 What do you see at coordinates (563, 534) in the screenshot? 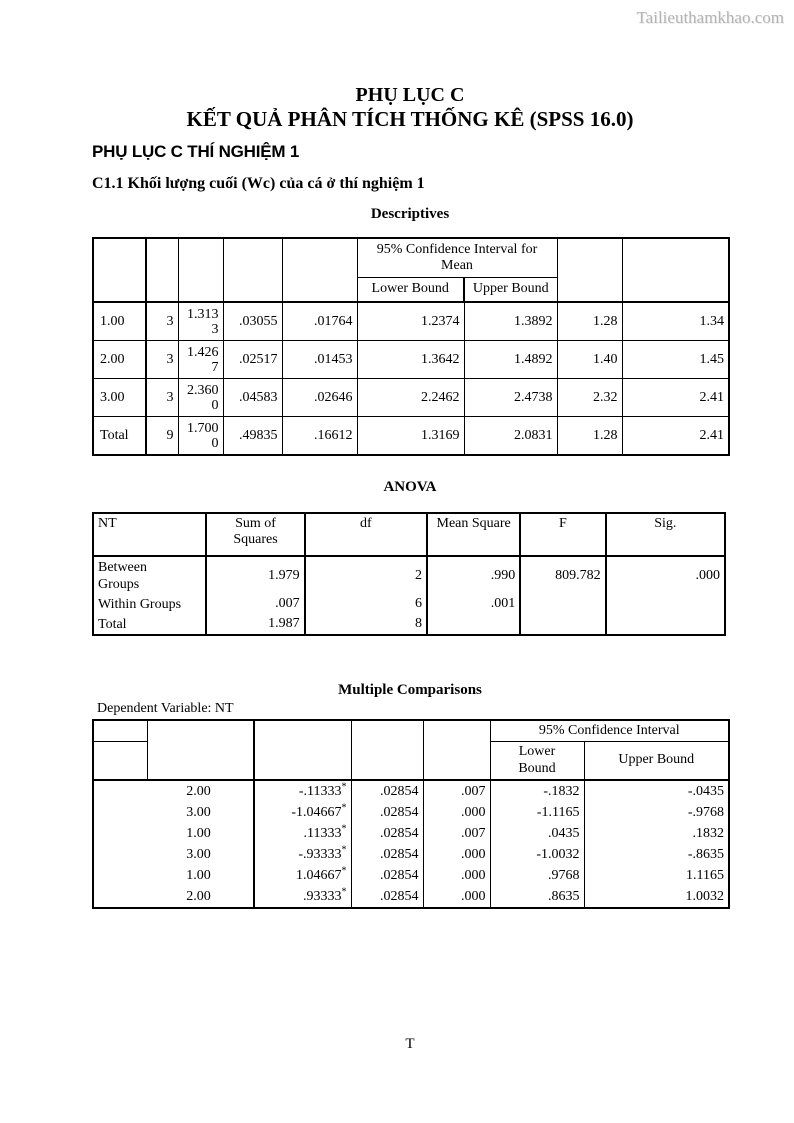
I see `anova-col-f: F` at bounding box center [563, 534].